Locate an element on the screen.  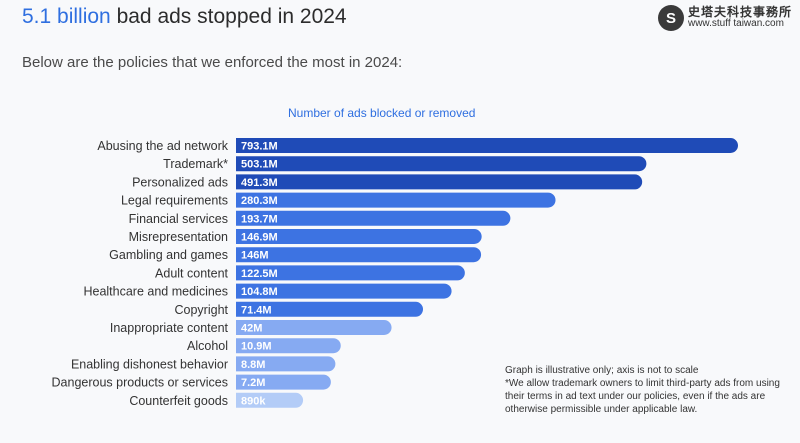
bar-value-label: 193.7M is located at coordinates (259, 219).